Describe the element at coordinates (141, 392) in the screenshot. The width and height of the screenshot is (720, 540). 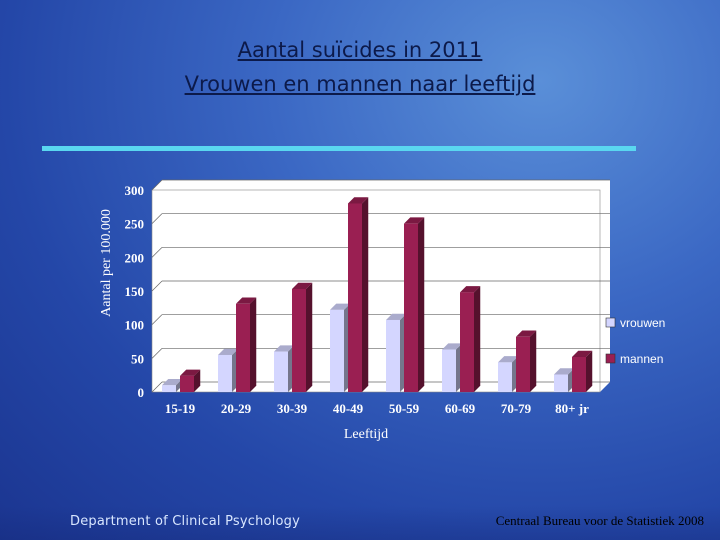
I see `y-tick-label: 0` at that location.